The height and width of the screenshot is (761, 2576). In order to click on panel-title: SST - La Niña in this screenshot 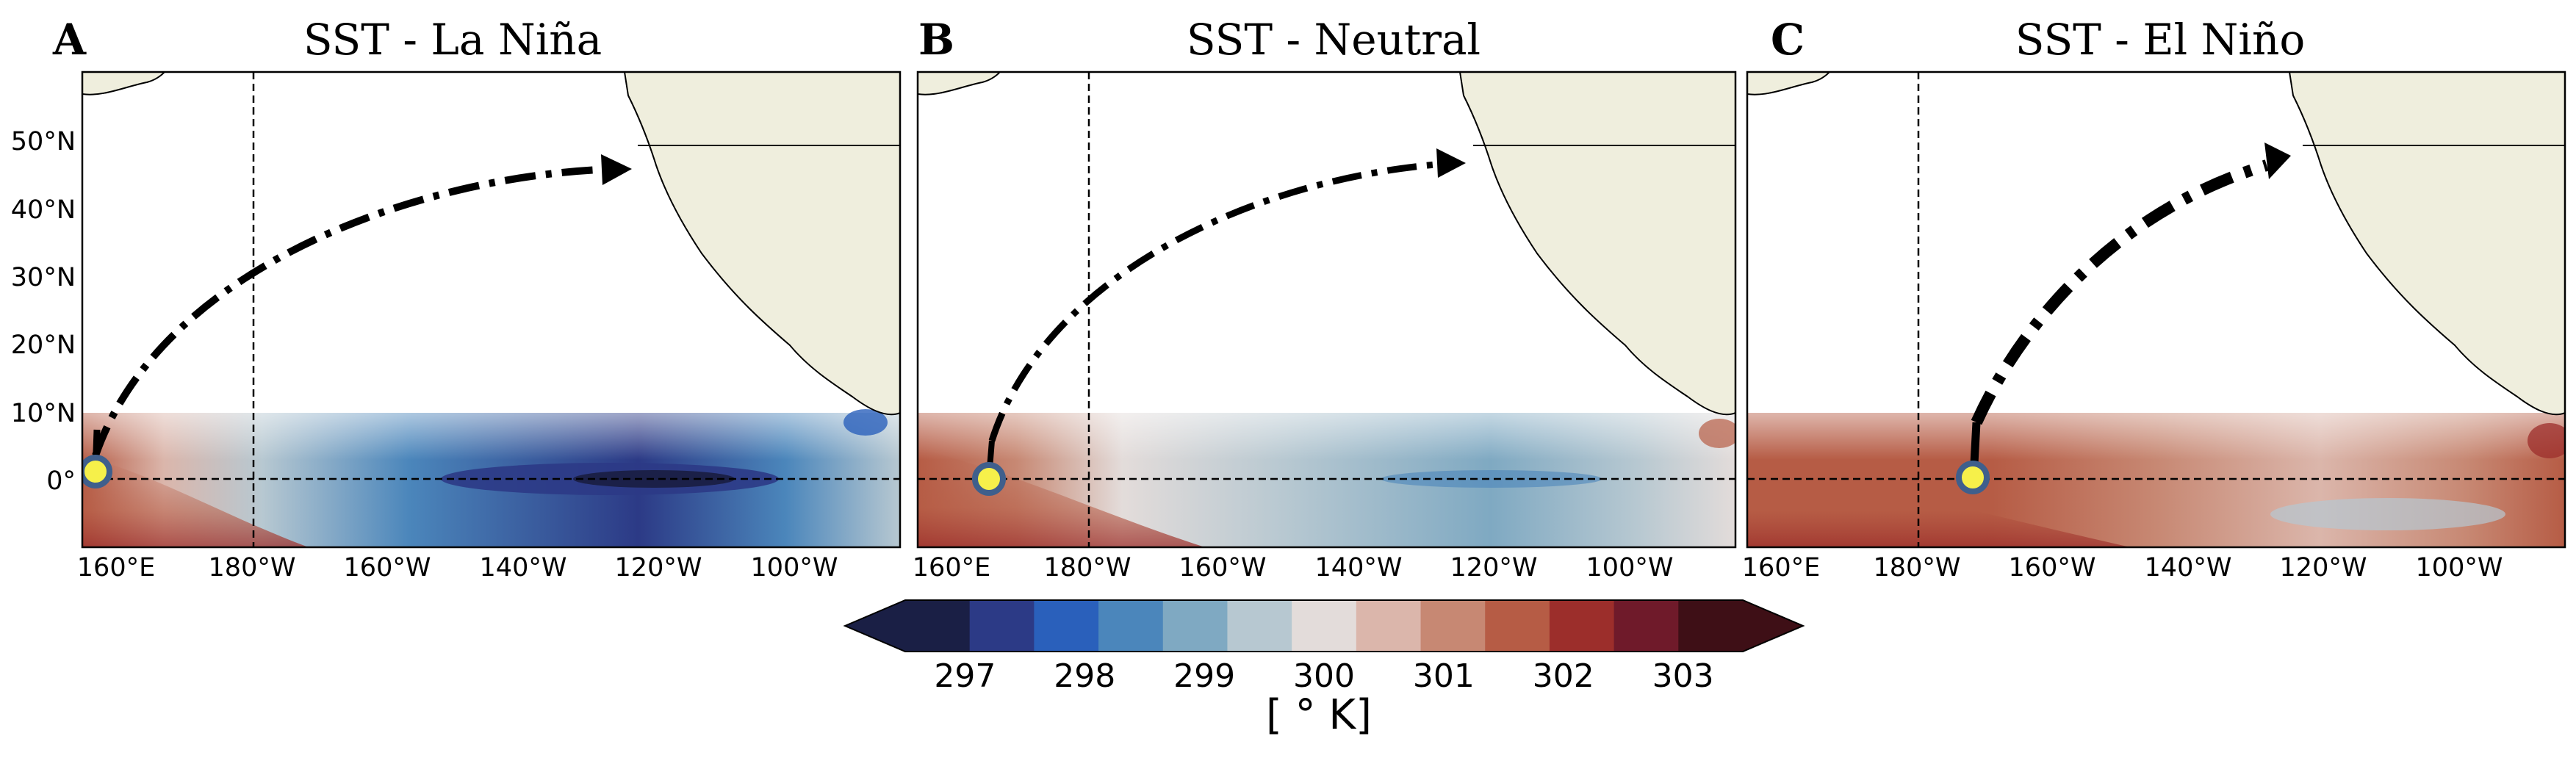, I will do `click(452, 40)`.